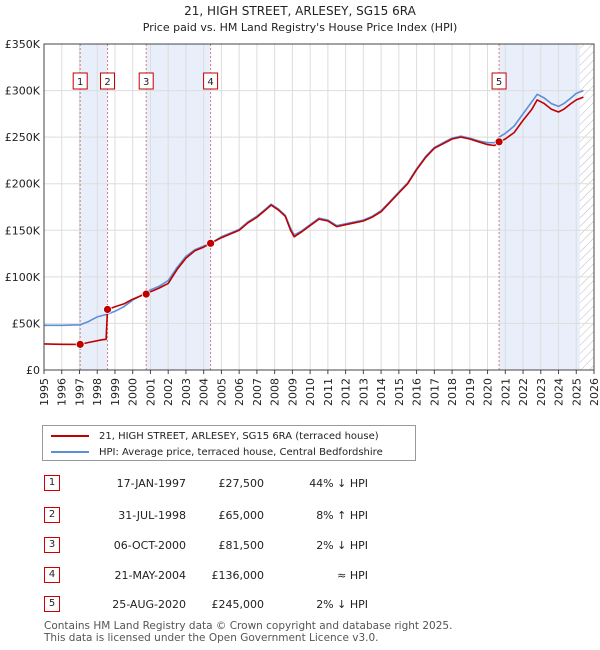  Describe the element at coordinates (52, 545) in the screenshot. I see `sale-number-badge: 3` at that location.